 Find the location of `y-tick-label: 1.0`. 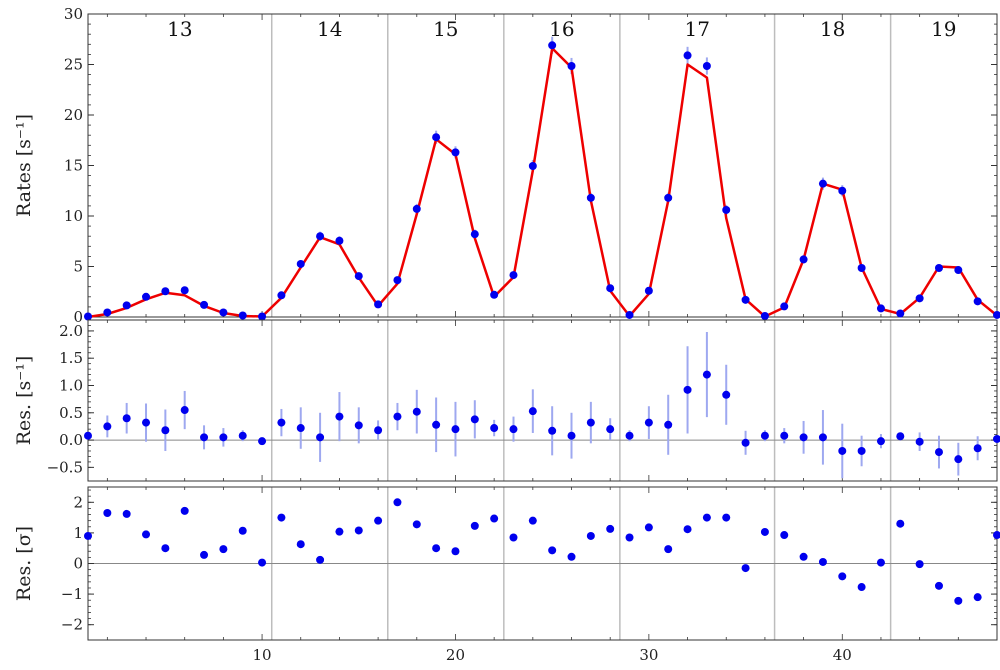

y-tick-label: 1.0 is located at coordinates (71, 385).